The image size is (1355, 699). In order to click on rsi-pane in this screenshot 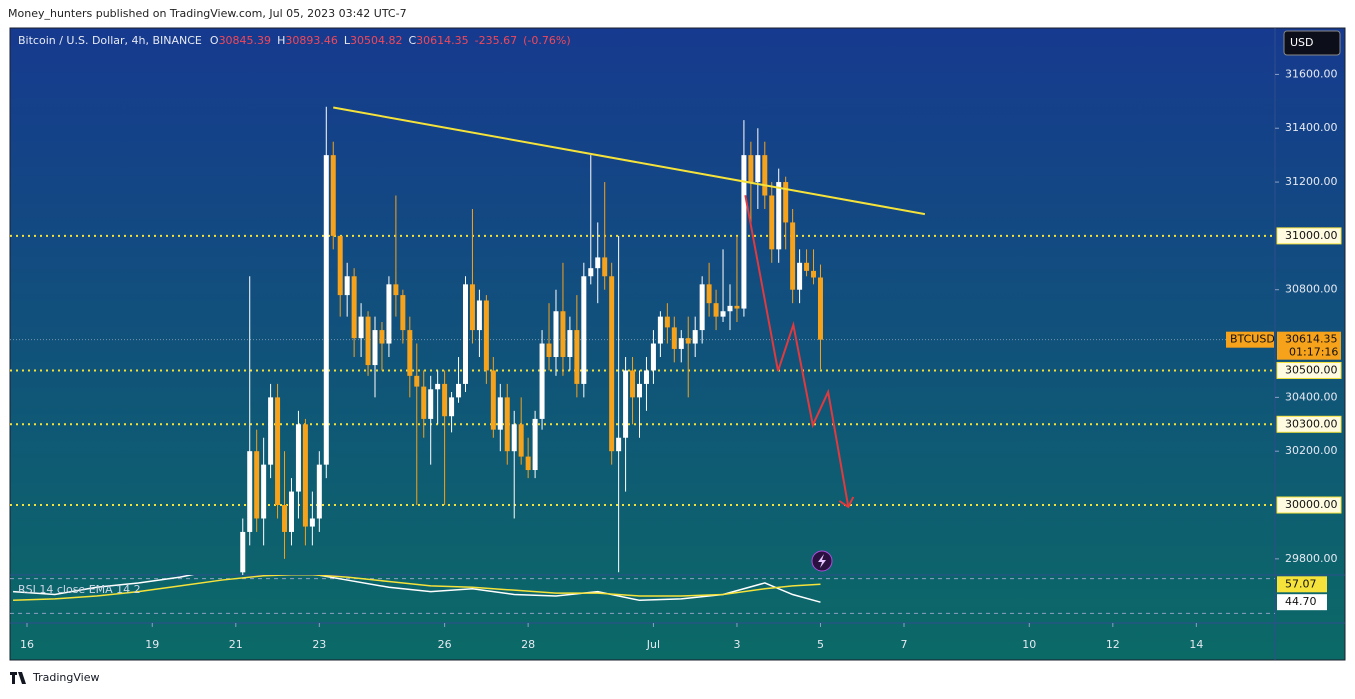, I will do `click(642, 594)`.